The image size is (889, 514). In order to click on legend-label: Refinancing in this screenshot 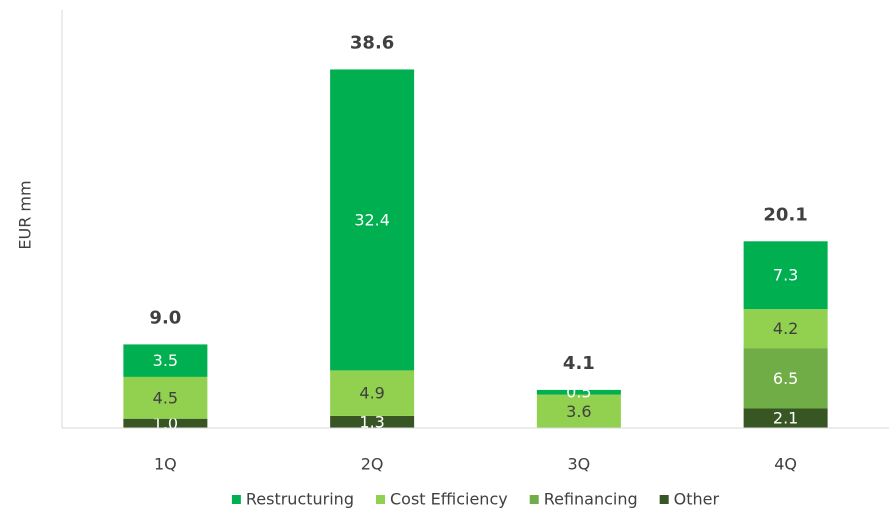, I will do `click(591, 499)`.